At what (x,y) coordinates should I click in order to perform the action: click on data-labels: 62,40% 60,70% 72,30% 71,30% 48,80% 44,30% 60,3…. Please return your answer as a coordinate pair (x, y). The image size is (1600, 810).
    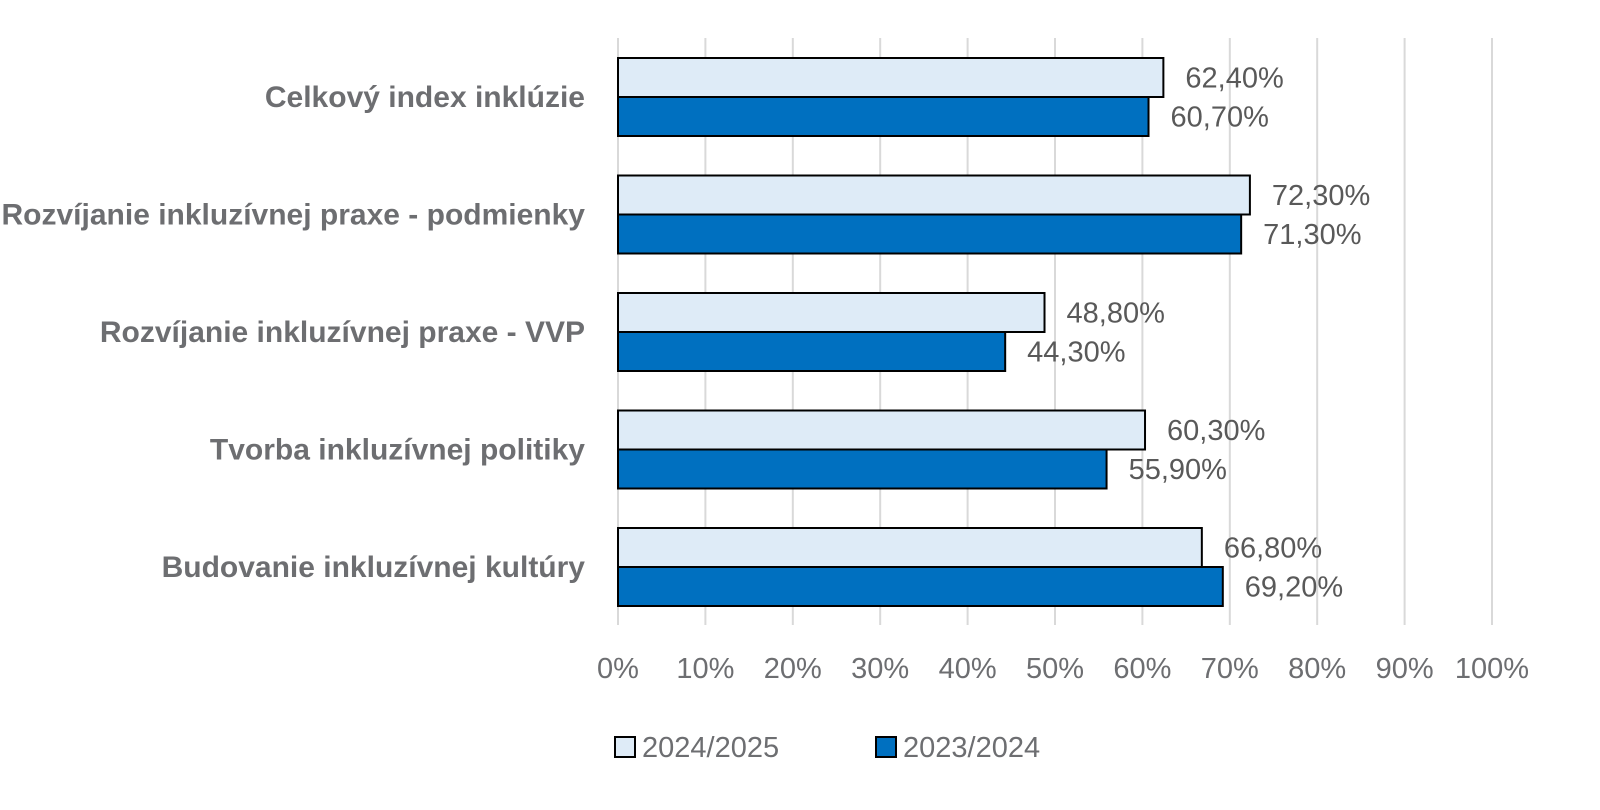
    Looking at the image, I should click on (1198, 333).